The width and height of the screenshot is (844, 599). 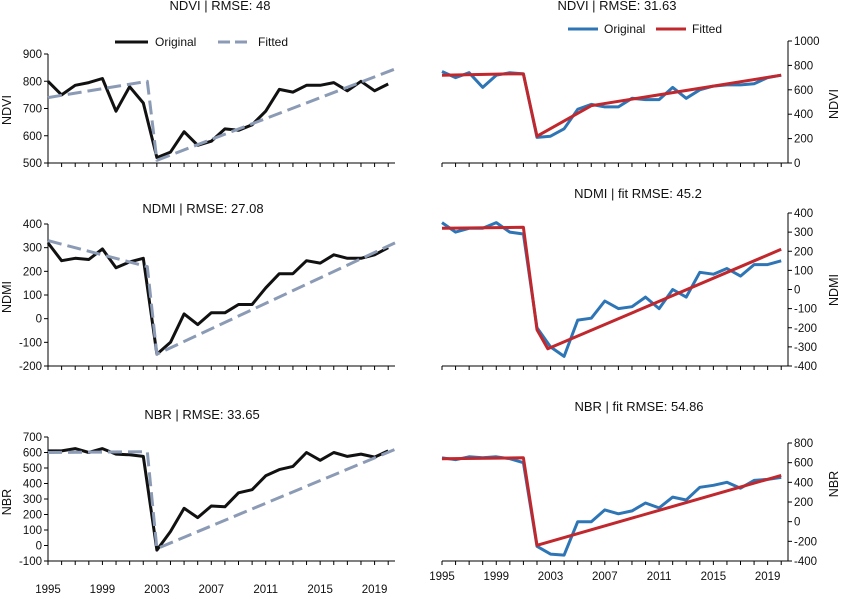 I want to click on chart-title: NDMI | RMSE: 27.08, so click(x=202, y=208).